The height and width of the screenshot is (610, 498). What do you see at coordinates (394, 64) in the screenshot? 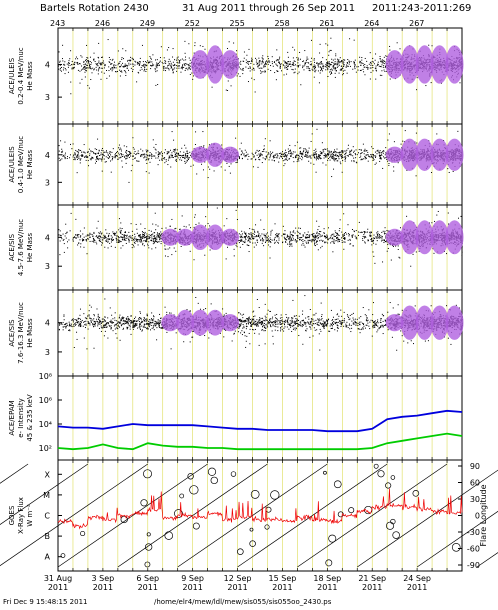
I see `dense-region` at bounding box center [394, 64].